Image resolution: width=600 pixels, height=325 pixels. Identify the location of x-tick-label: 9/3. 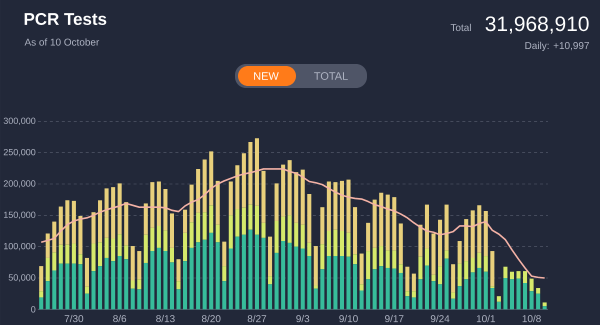
(303, 318).